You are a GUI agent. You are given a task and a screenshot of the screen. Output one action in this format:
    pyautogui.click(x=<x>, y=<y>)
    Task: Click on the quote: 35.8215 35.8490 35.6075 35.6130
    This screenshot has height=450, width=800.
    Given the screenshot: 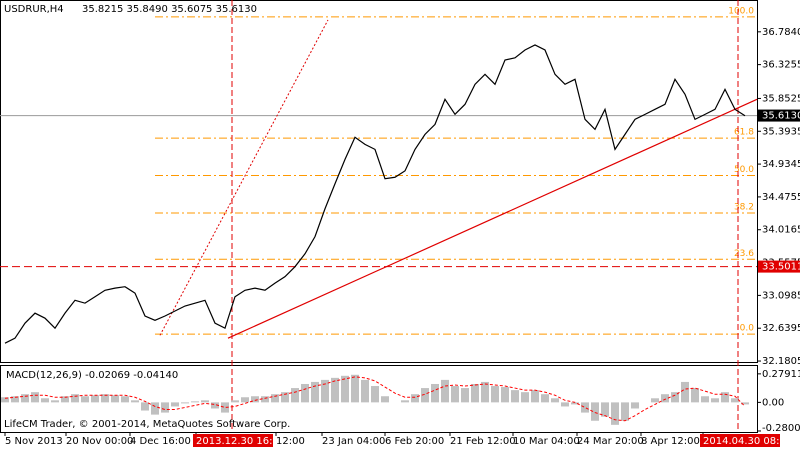 What is the action you would take?
    pyautogui.click(x=169, y=9)
    